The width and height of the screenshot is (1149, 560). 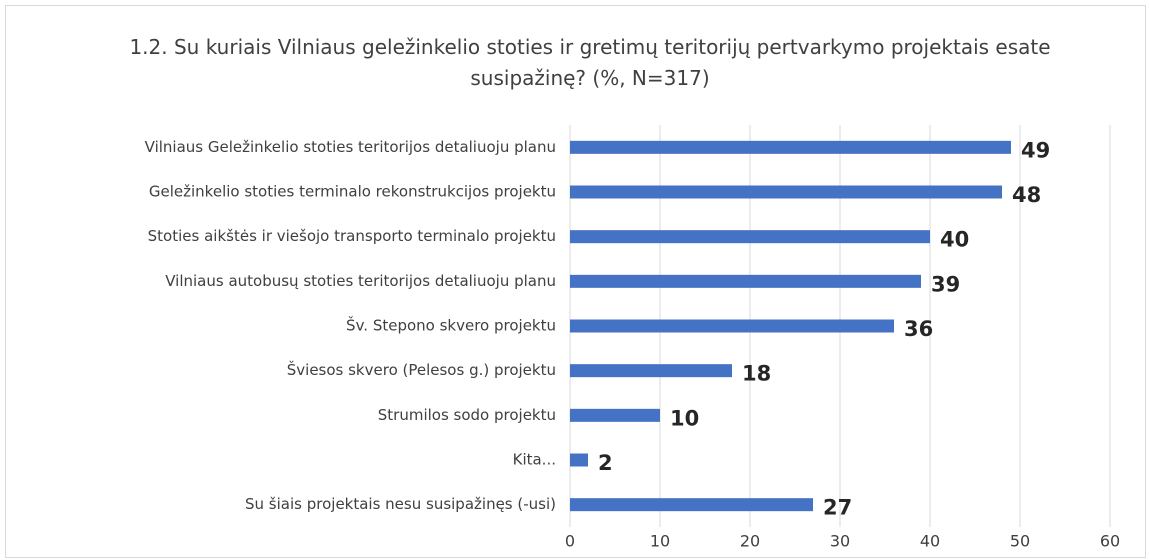 What do you see at coordinates (421, 369) in the screenshot?
I see `y-tick-label: Šviesos skvero (Pelesos g.) projektu` at bounding box center [421, 369].